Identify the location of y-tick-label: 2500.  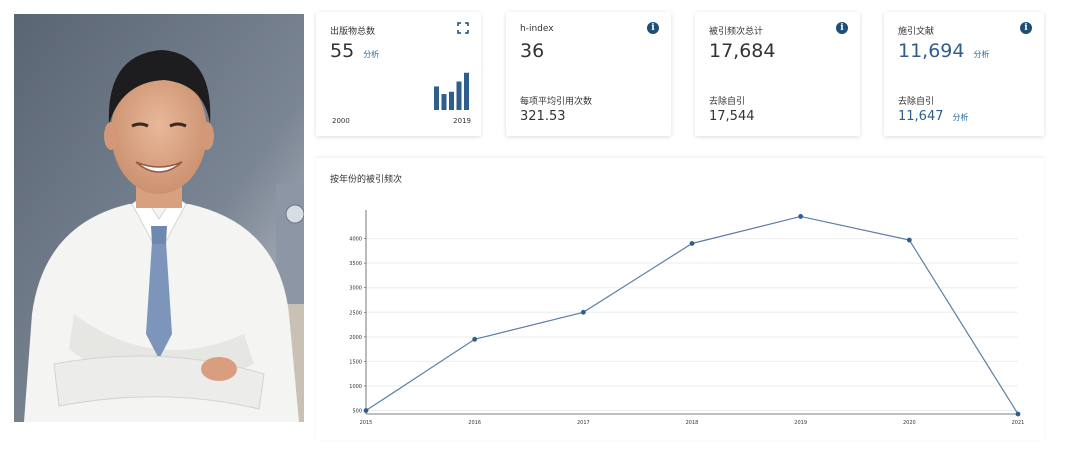
(355, 313).